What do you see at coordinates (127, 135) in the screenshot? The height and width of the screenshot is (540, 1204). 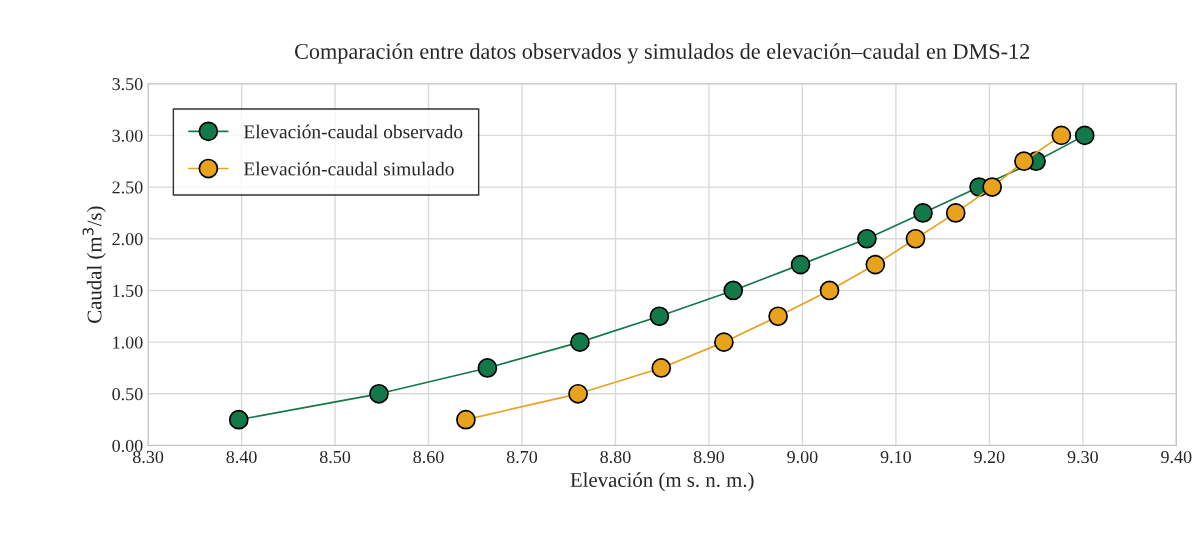 I see `y-tick-label: 3.00` at bounding box center [127, 135].